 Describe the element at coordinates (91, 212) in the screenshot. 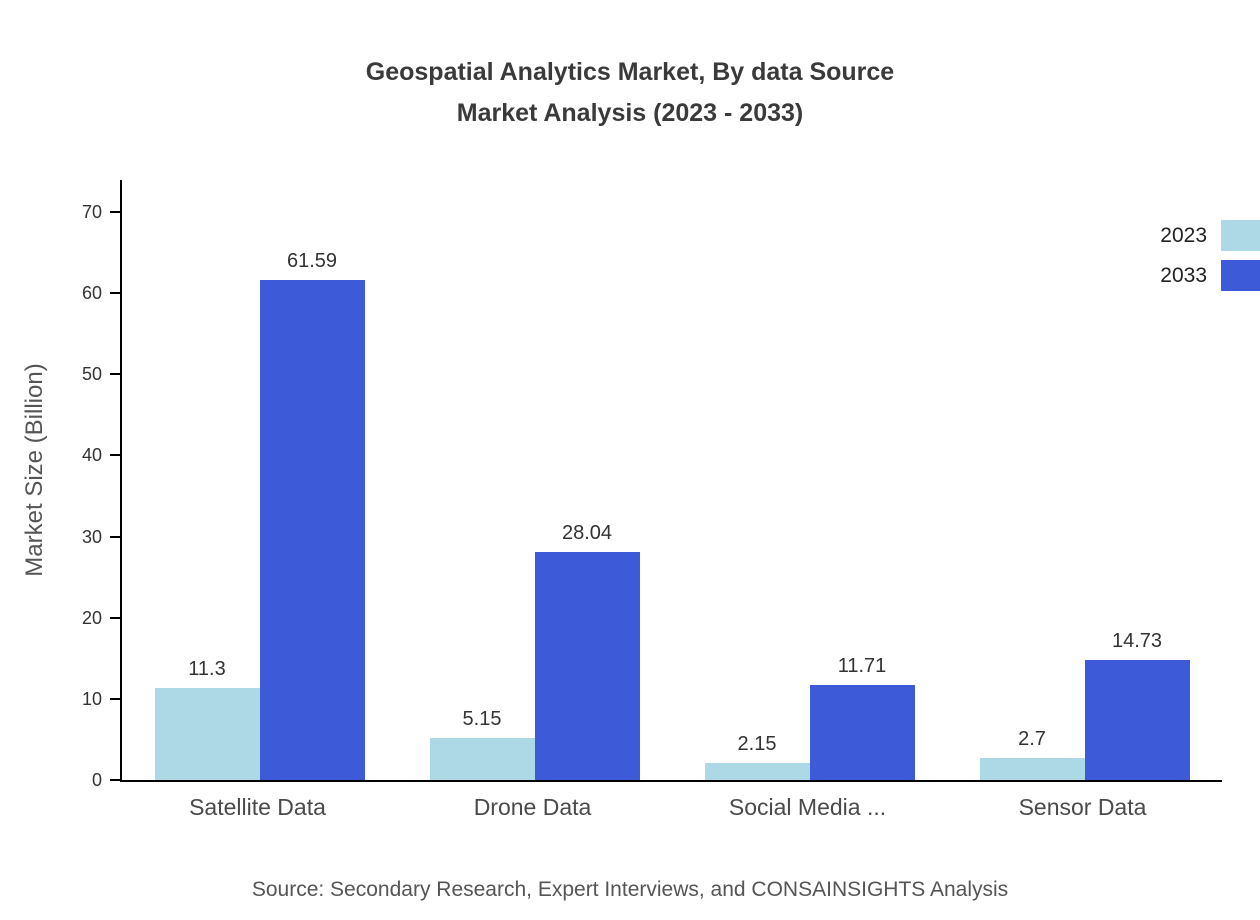

I see `y-tick-label: 70` at that location.